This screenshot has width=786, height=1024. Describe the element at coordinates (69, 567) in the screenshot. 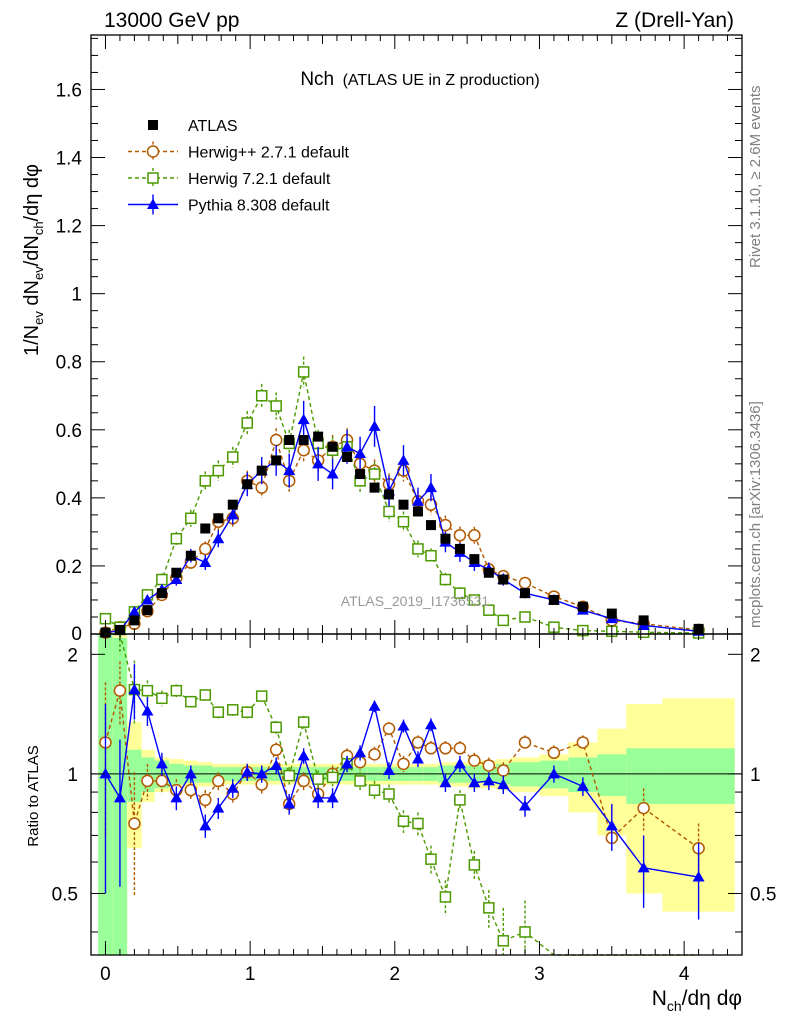

I see `y-tick-label: 0.2` at that location.